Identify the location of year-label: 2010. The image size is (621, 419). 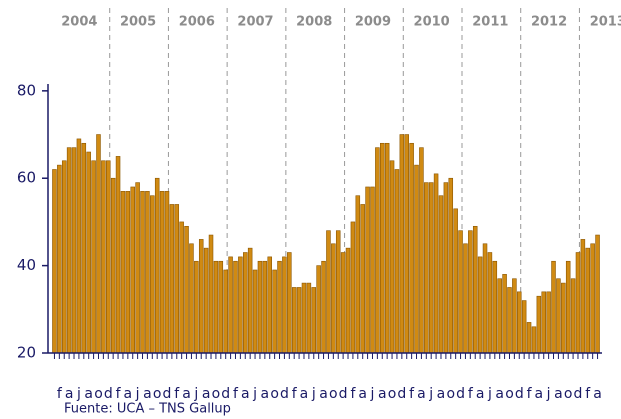
(432, 22).